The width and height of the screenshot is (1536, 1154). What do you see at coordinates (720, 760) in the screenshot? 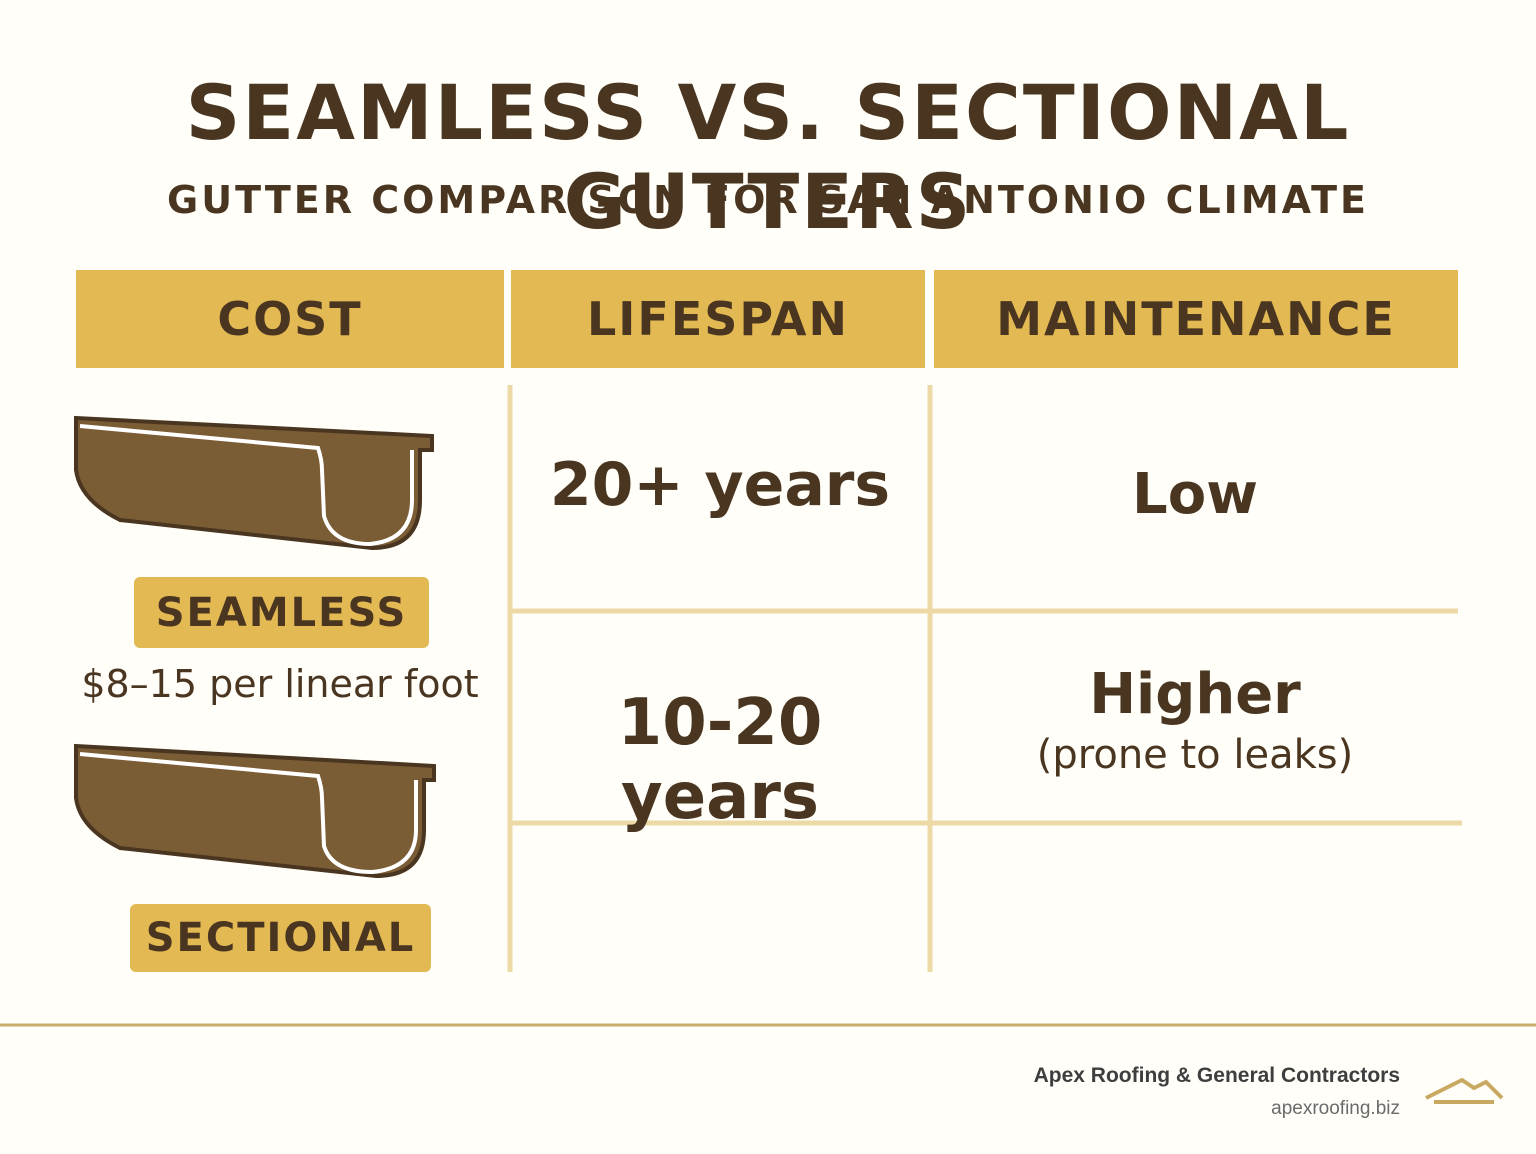
I see `lifespan: 10-20 years` at bounding box center [720, 760].